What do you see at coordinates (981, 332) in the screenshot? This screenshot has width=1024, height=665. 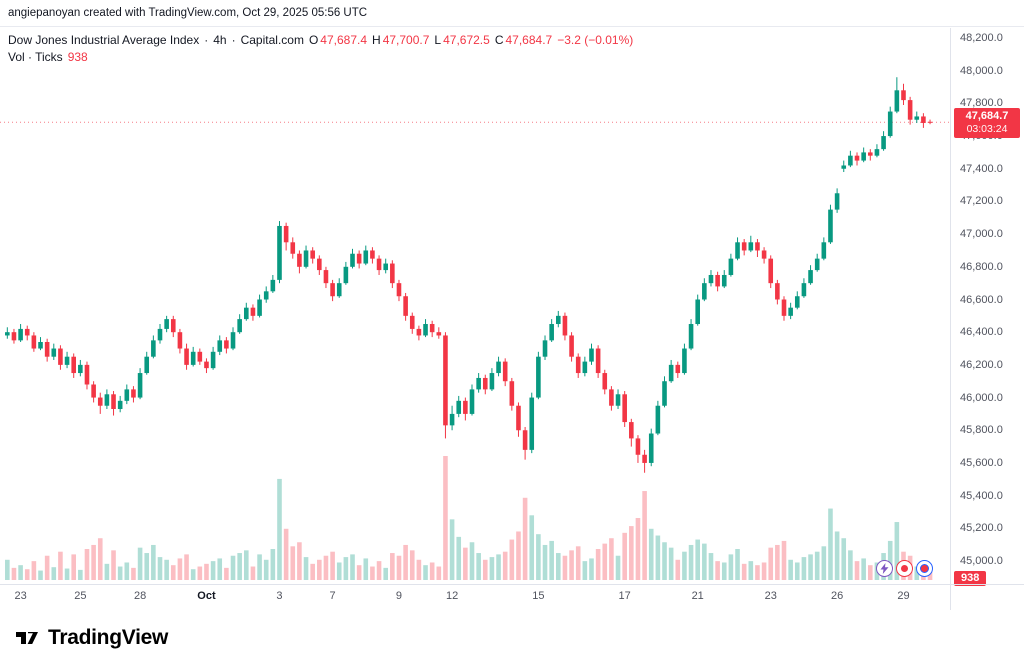 I see `price-tick-label: 46,400.0` at bounding box center [981, 332].